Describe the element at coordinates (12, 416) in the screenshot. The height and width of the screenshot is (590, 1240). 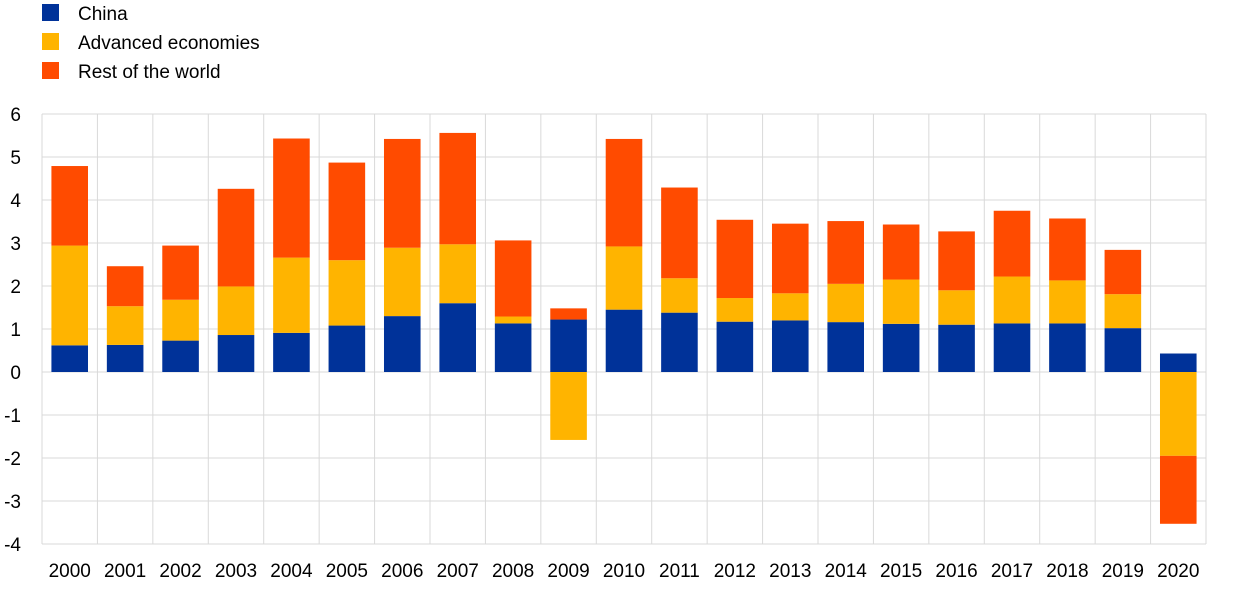
I see `y-tick-label: -1` at that location.